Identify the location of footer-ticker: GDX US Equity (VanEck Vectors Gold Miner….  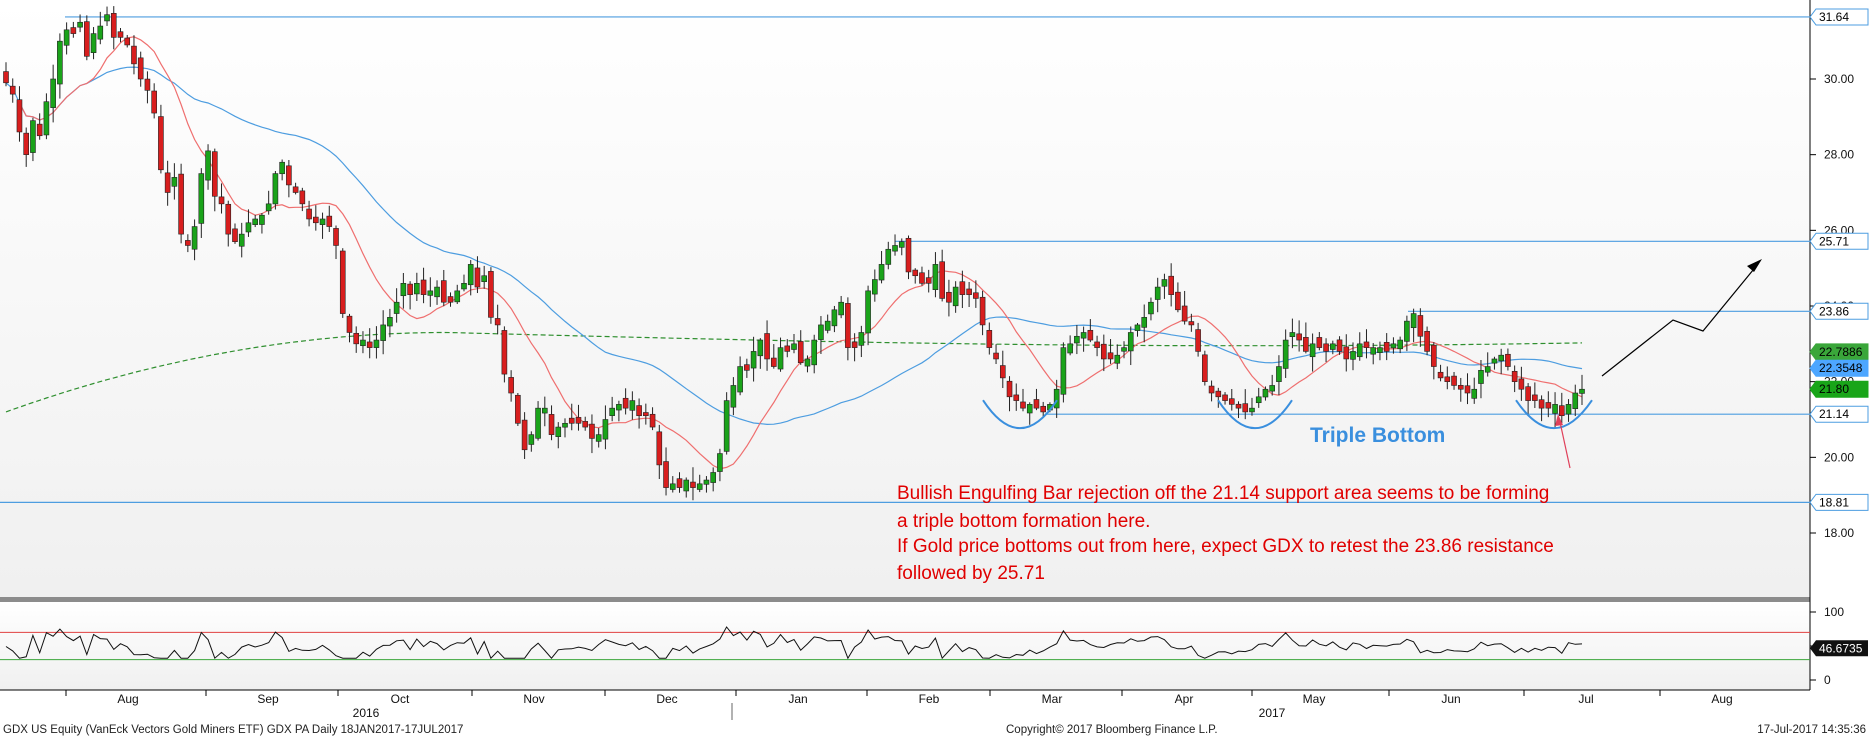
(233, 730).